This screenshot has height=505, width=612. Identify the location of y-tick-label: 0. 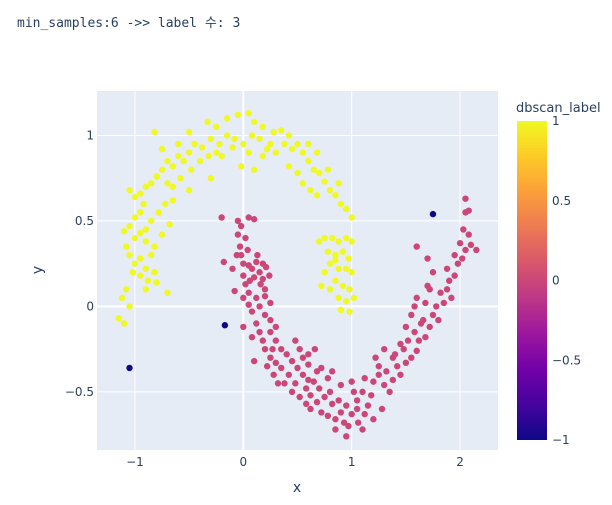
(90, 306).